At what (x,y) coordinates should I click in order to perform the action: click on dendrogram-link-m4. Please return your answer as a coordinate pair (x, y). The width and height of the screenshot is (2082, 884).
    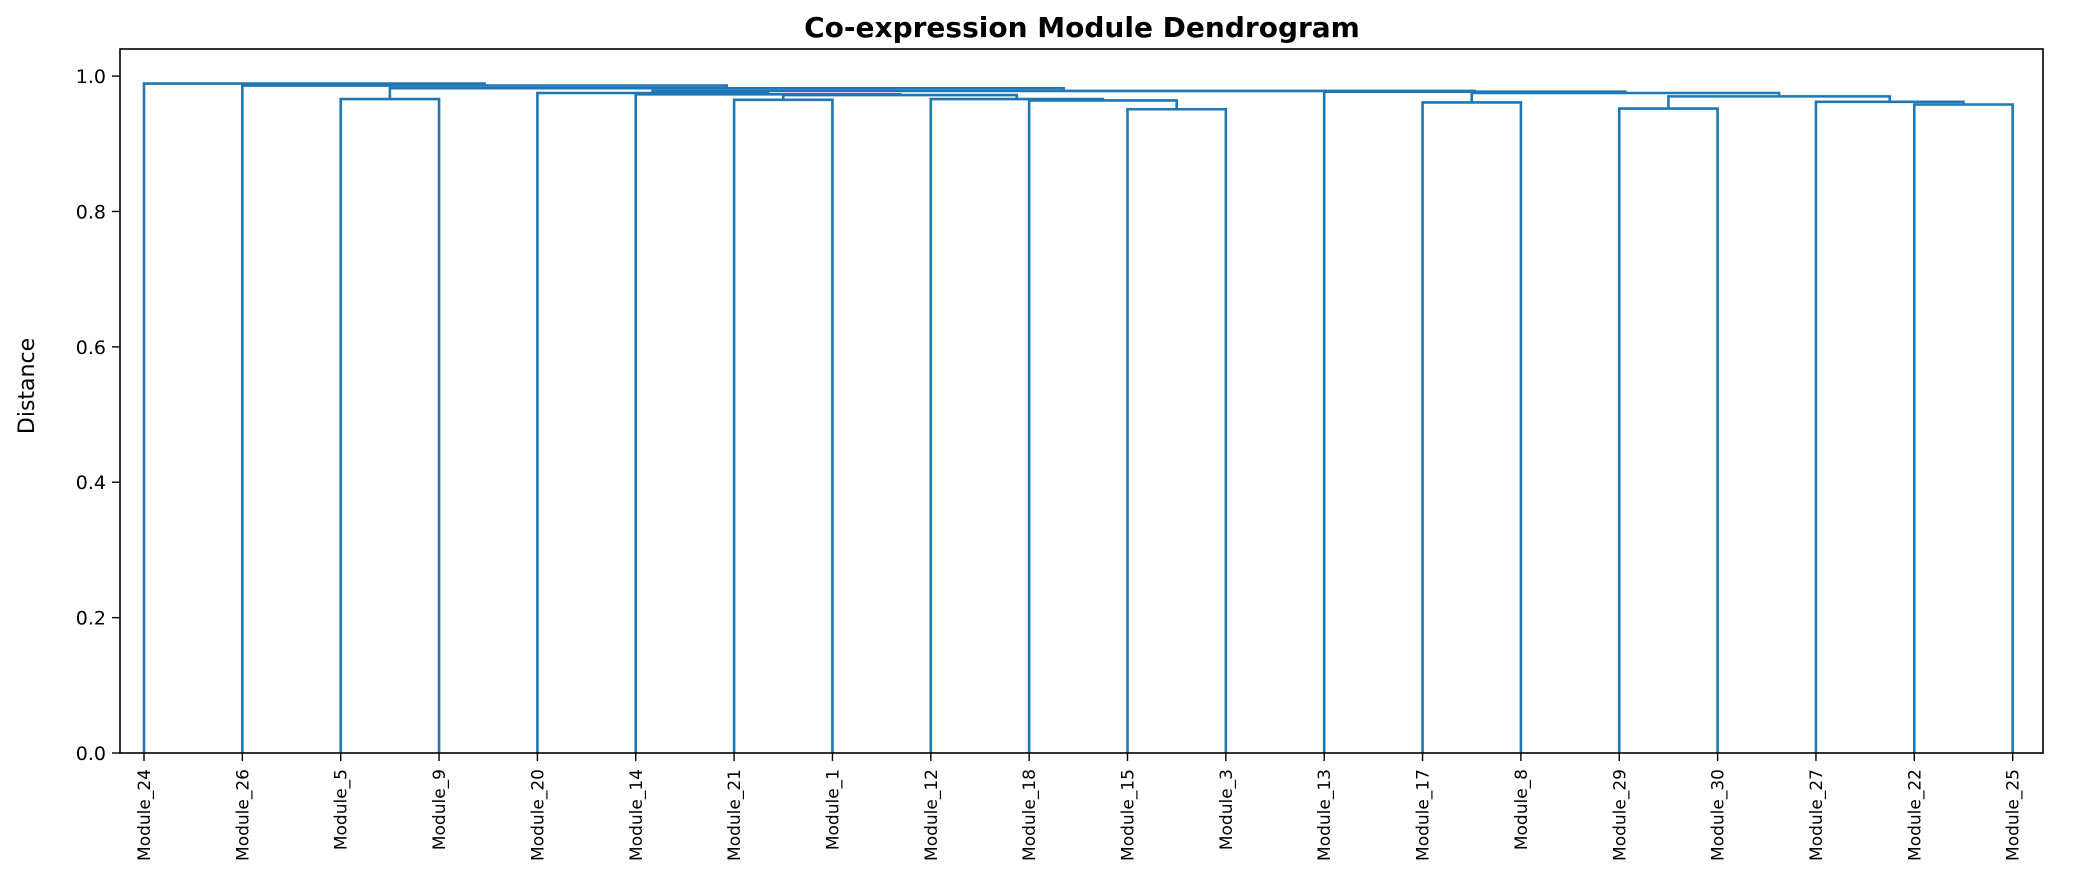
    Looking at the image, I should click on (1472, 427).